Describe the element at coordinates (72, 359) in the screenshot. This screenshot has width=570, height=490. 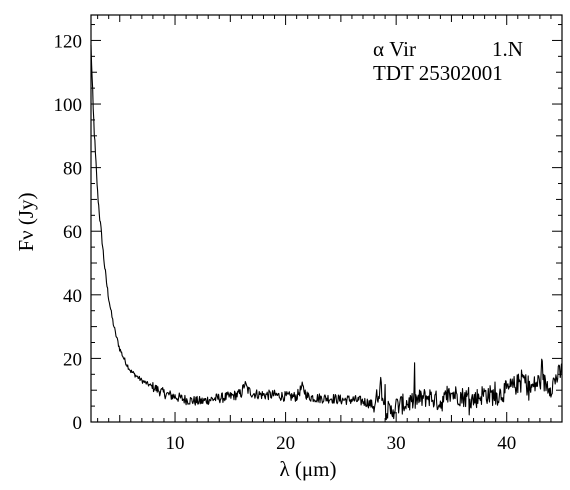
I see `y-tick-label: 20` at that location.